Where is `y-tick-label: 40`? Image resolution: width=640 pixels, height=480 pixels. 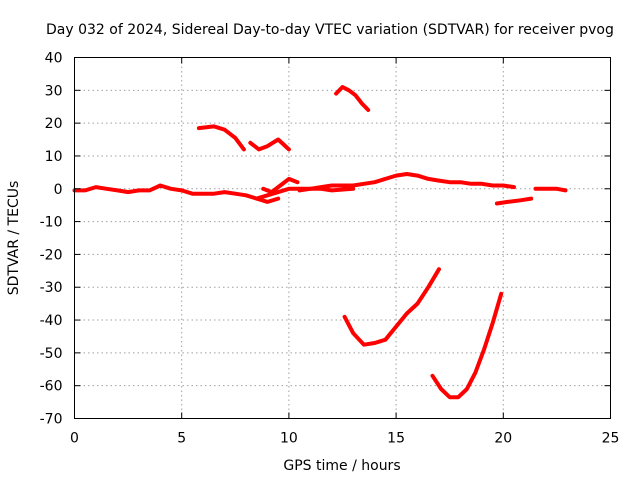
y-tick-label: 40 is located at coordinates (54, 59).